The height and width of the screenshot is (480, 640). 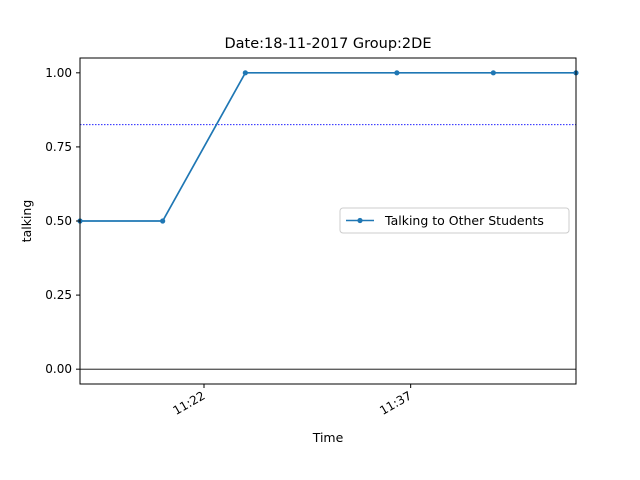 I want to click on x-axis-label: Time, so click(x=328, y=437).